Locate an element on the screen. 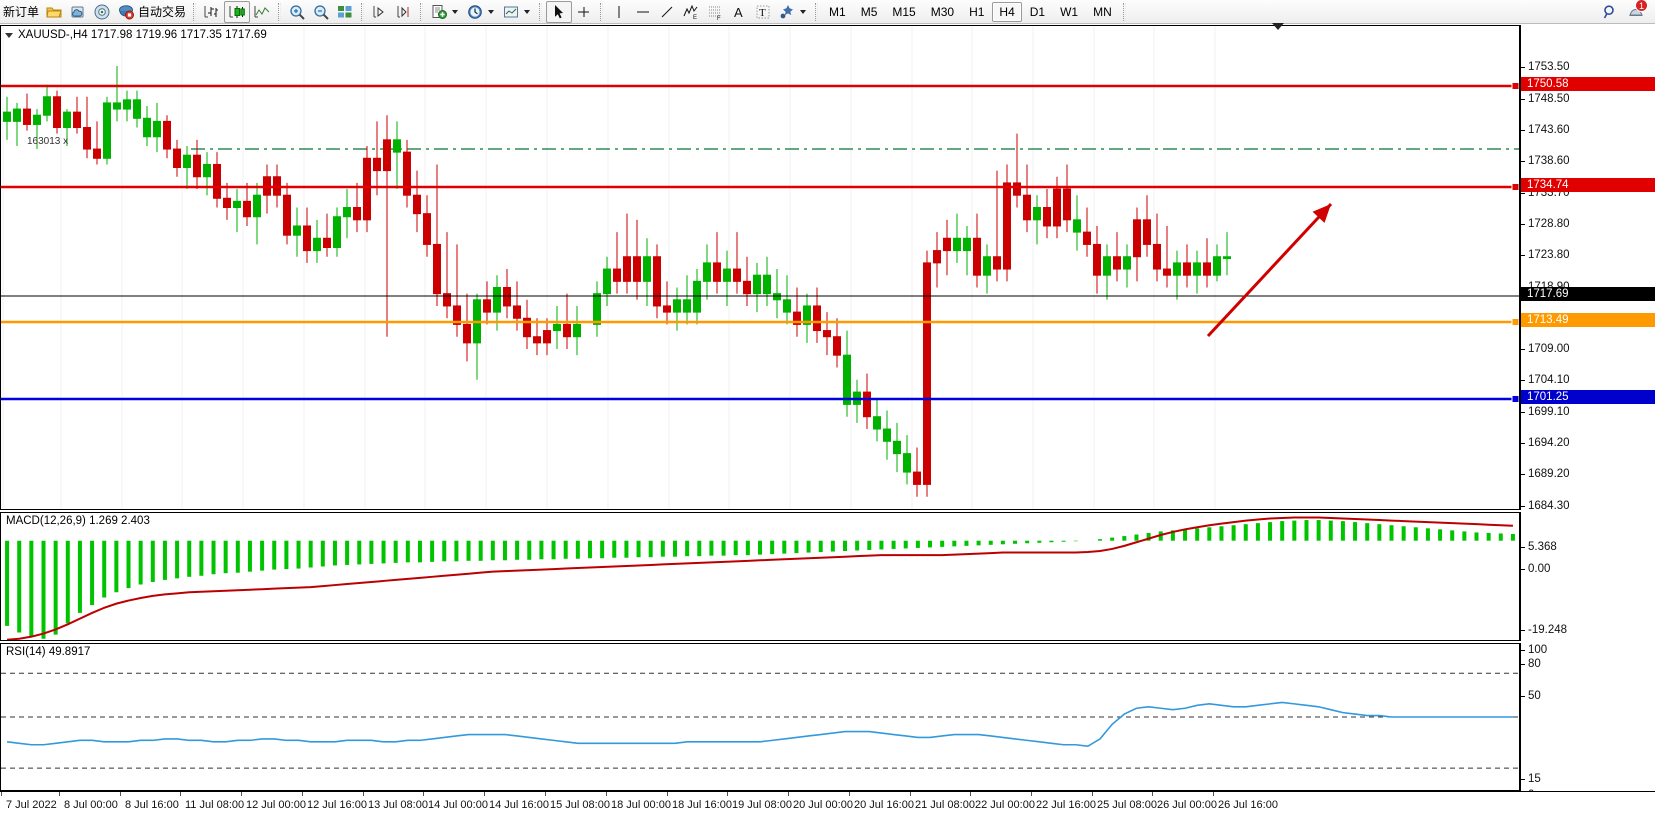 The height and width of the screenshot is (822, 1655). rsi-scale: 100 80 50 15 0 is located at coordinates (1587, 717).